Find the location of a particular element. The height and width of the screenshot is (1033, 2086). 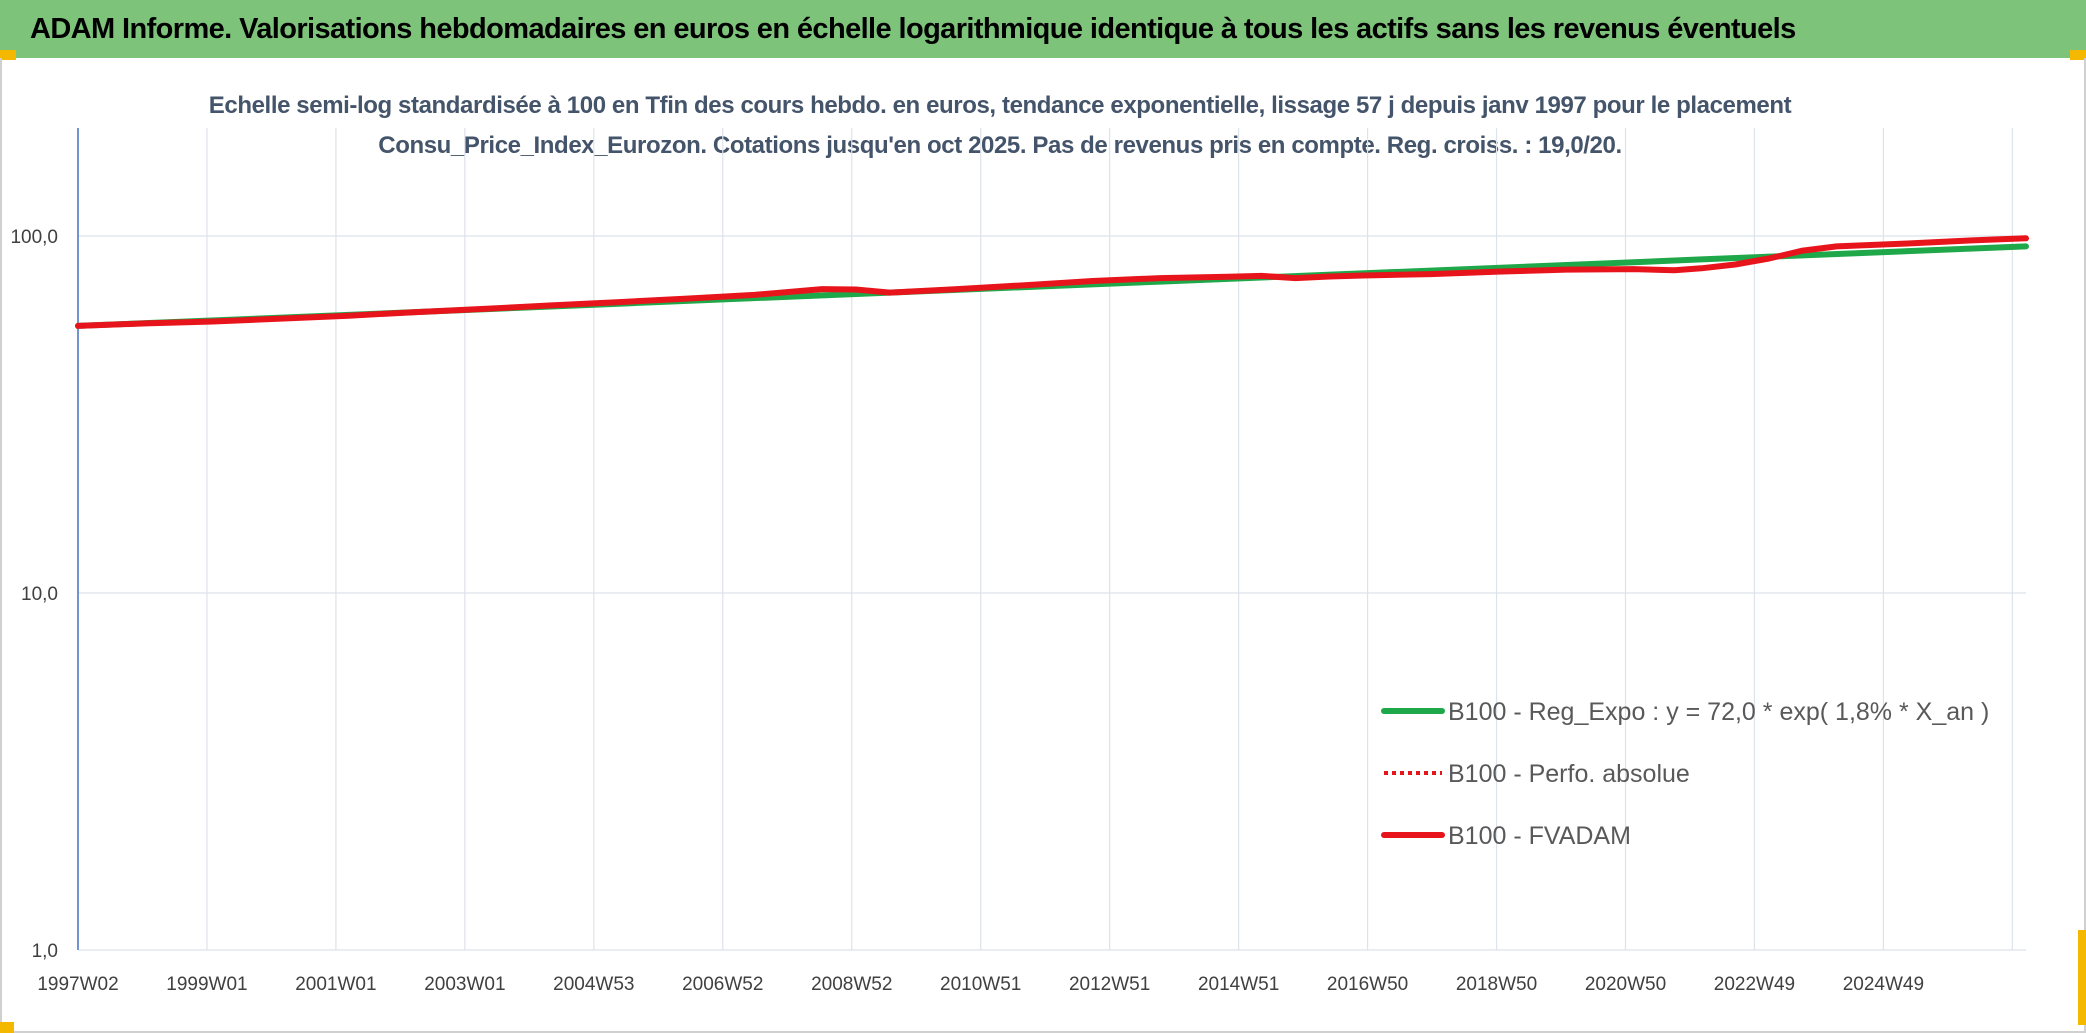

x-tick-label: 2006W52 is located at coordinates (722, 984).